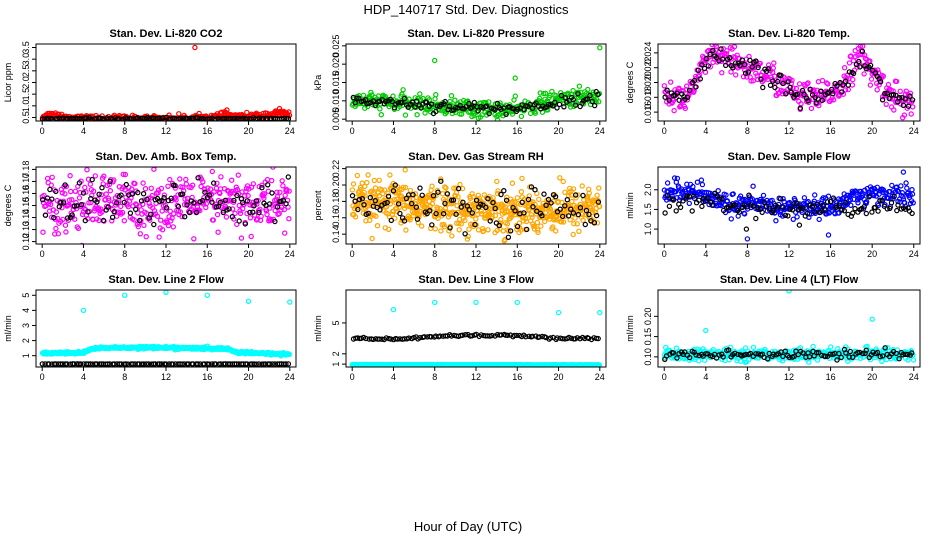 The height and width of the screenshot is (545, 936). I want to click on y-tick-label: 0.18, so click(26, 170).